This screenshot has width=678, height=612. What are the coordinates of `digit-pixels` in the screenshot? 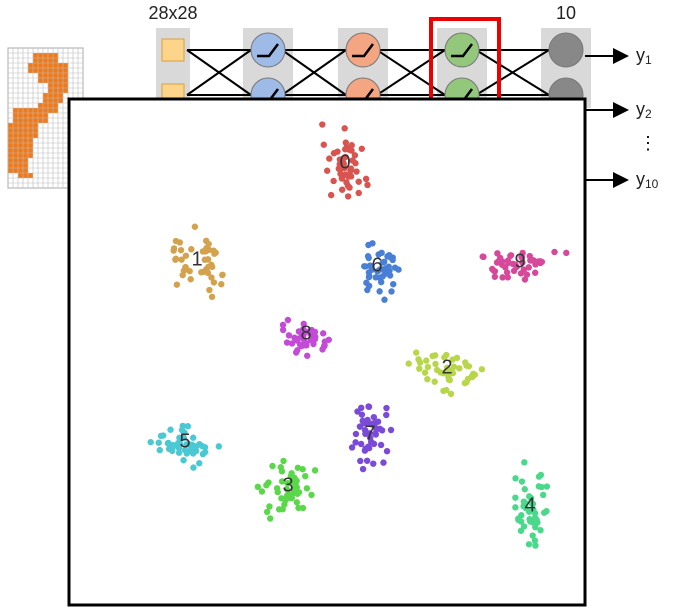 It's located at (30, 115).